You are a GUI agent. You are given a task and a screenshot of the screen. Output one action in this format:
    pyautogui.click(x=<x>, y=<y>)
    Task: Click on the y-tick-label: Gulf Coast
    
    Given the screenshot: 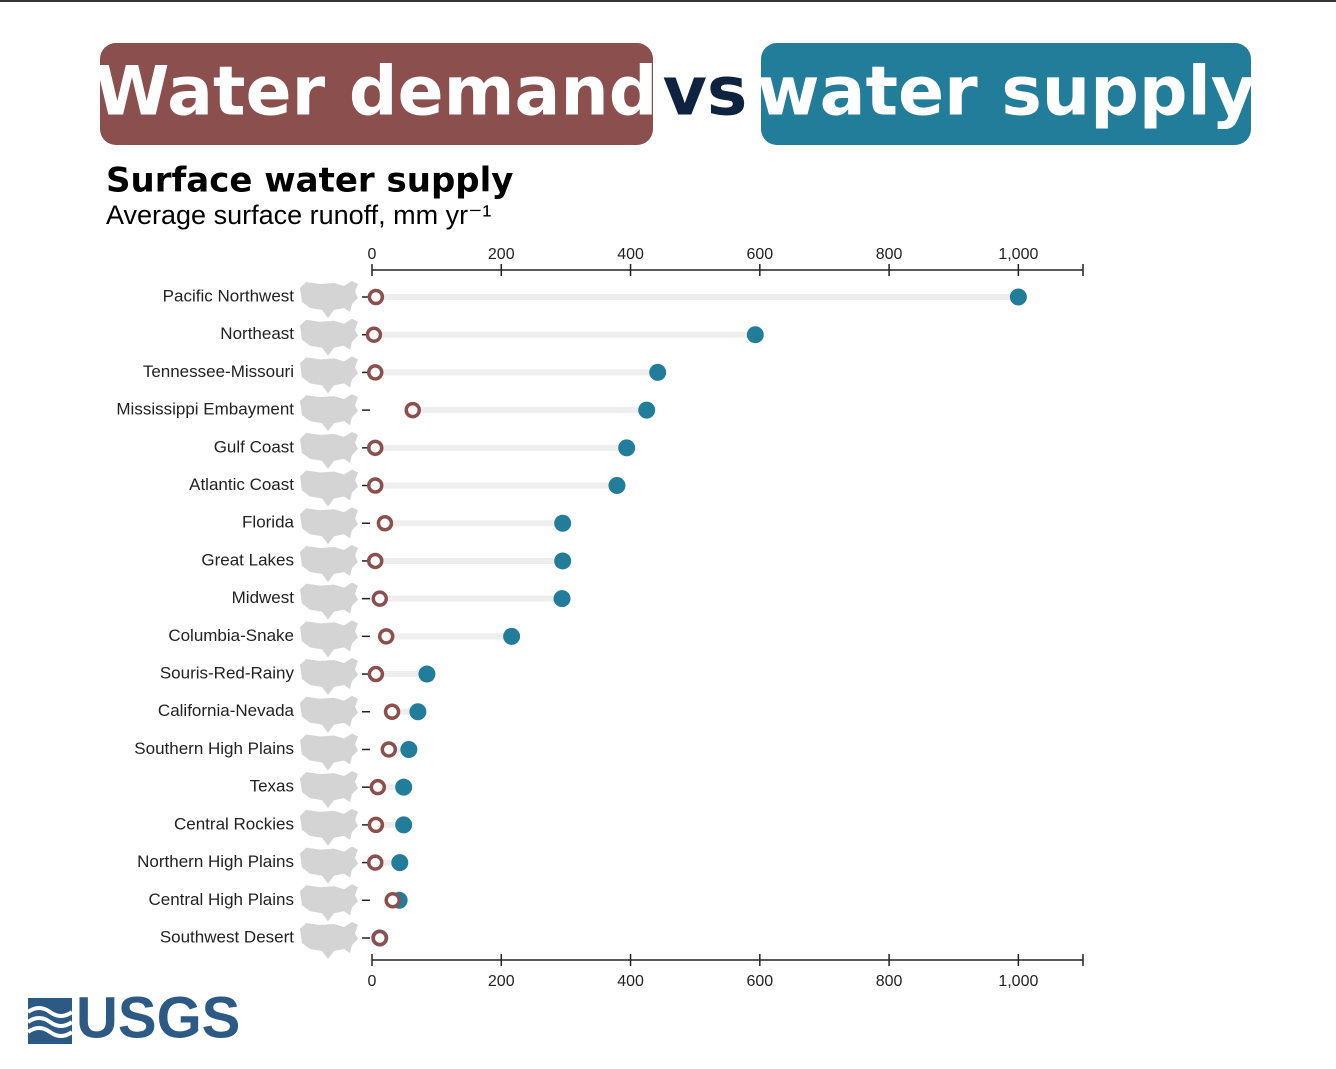 What is the action you would take?
    pyautogui.click(x=254, y=446)
    